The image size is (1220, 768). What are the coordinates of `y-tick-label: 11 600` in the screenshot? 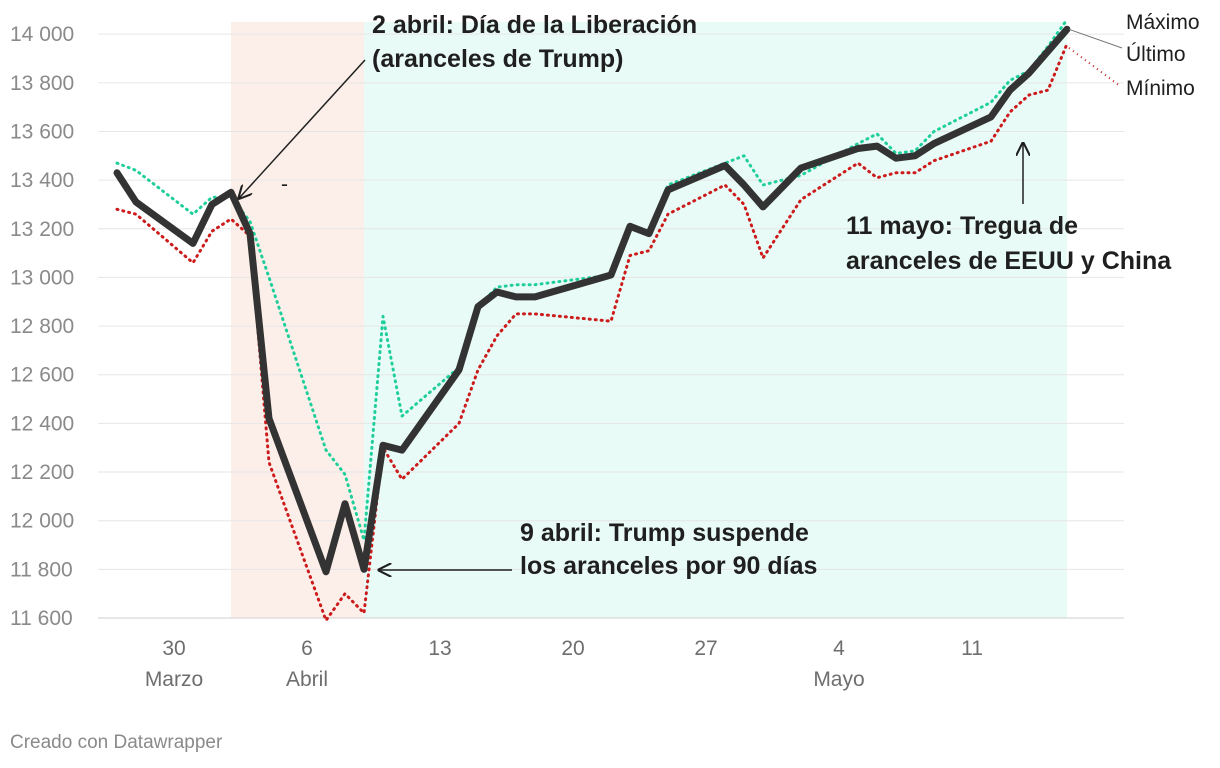 It's located at (41, 618).